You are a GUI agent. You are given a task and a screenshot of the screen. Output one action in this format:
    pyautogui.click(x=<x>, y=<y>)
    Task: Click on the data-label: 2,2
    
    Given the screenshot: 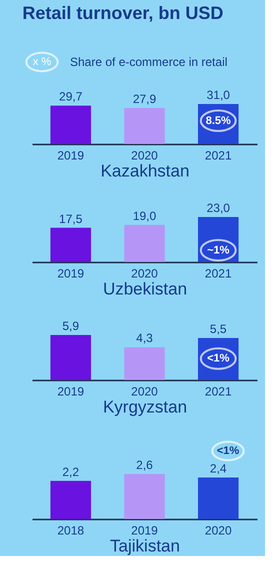 What is the action you would take?
    pyautogui.click(x=71, y=471)
    